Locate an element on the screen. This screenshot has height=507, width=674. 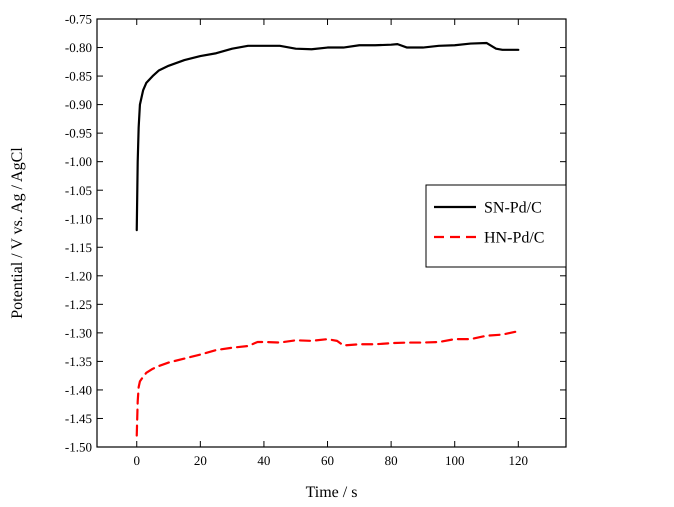
y-tick-label: -0.90 is located at coordinates (78, 104).